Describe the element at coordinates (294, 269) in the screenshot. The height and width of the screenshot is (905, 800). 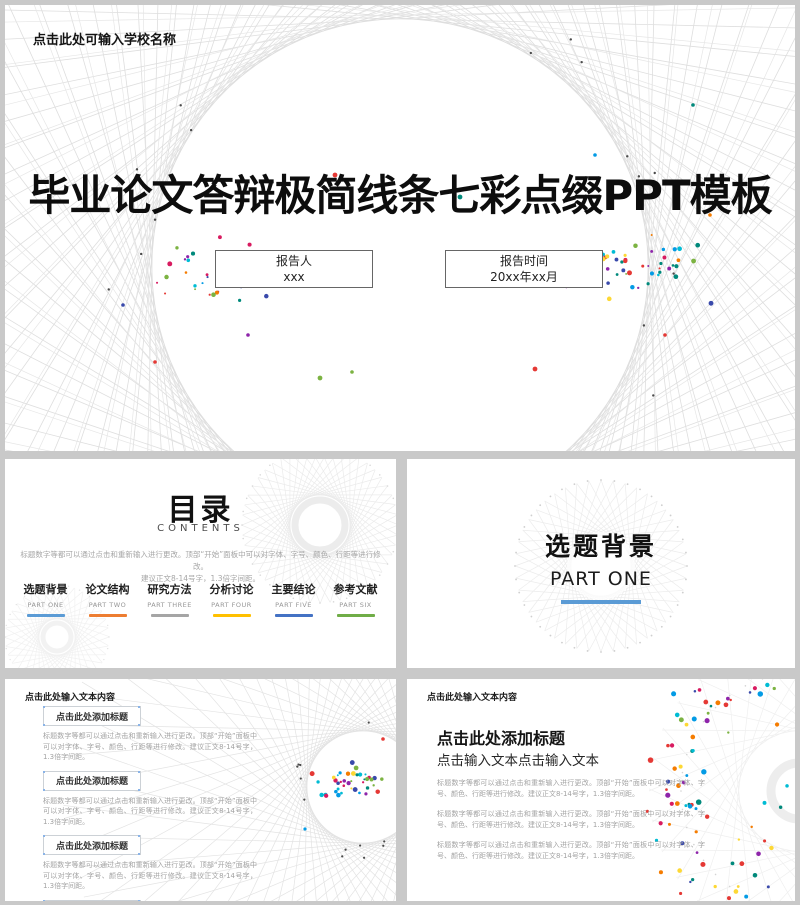
I see `presenter-box: 报告人 xxx` at that location.